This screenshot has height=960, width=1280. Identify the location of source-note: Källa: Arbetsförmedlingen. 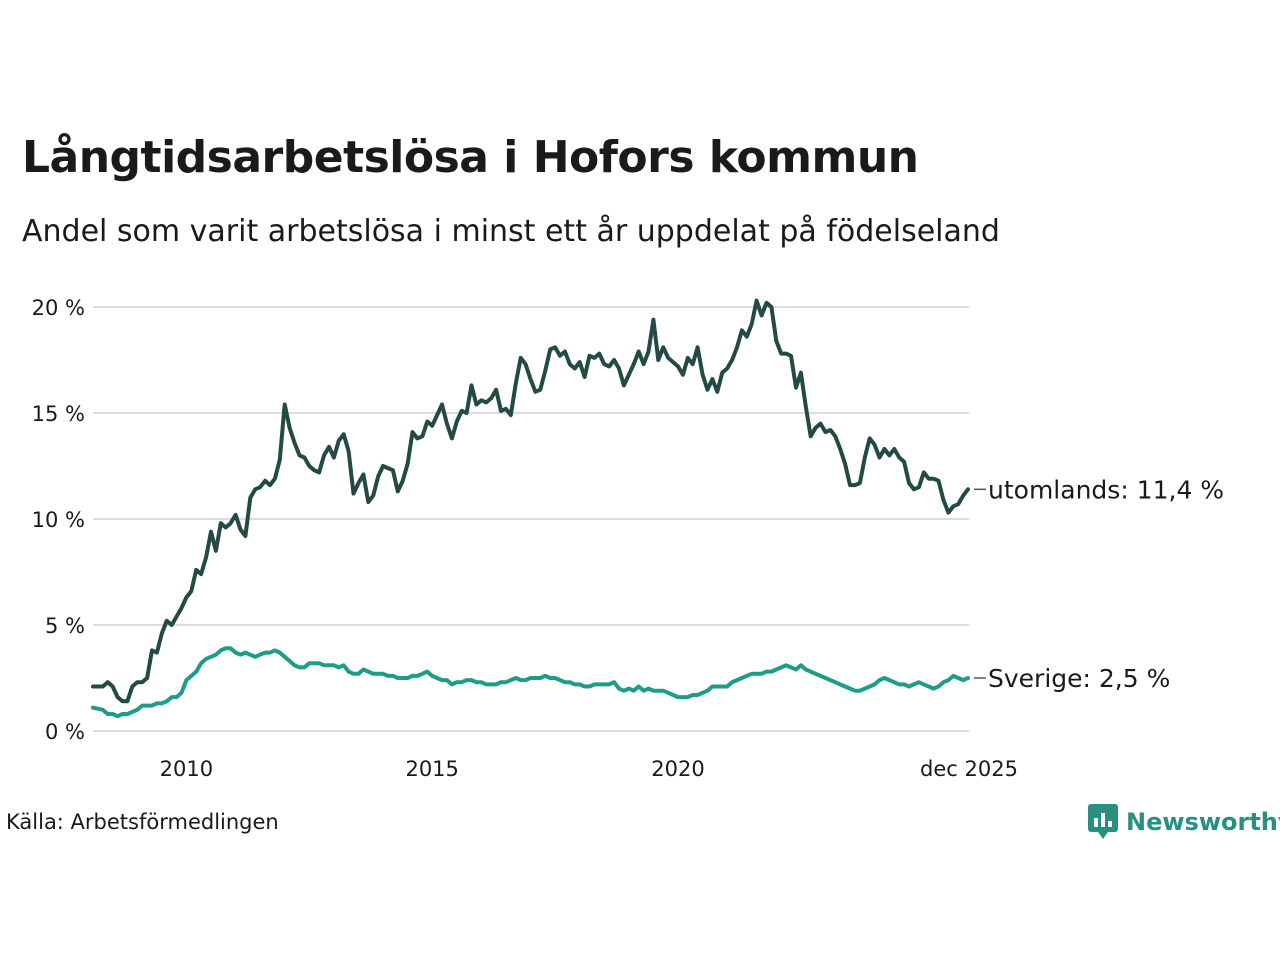
(142, 822).